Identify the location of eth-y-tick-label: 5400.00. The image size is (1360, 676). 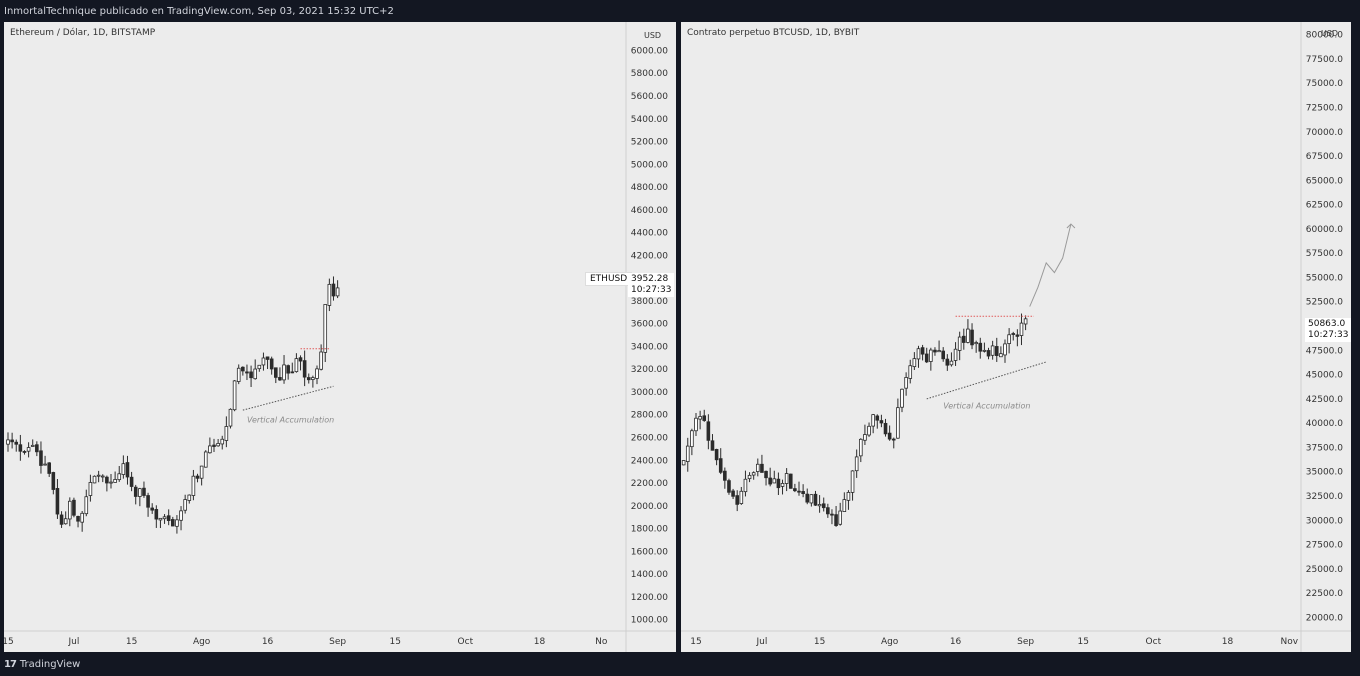
(649, 120).